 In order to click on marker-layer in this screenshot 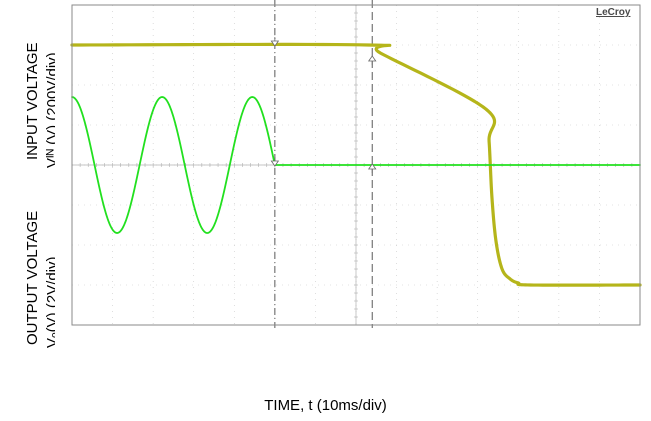, I will do `click(323, 105)`.